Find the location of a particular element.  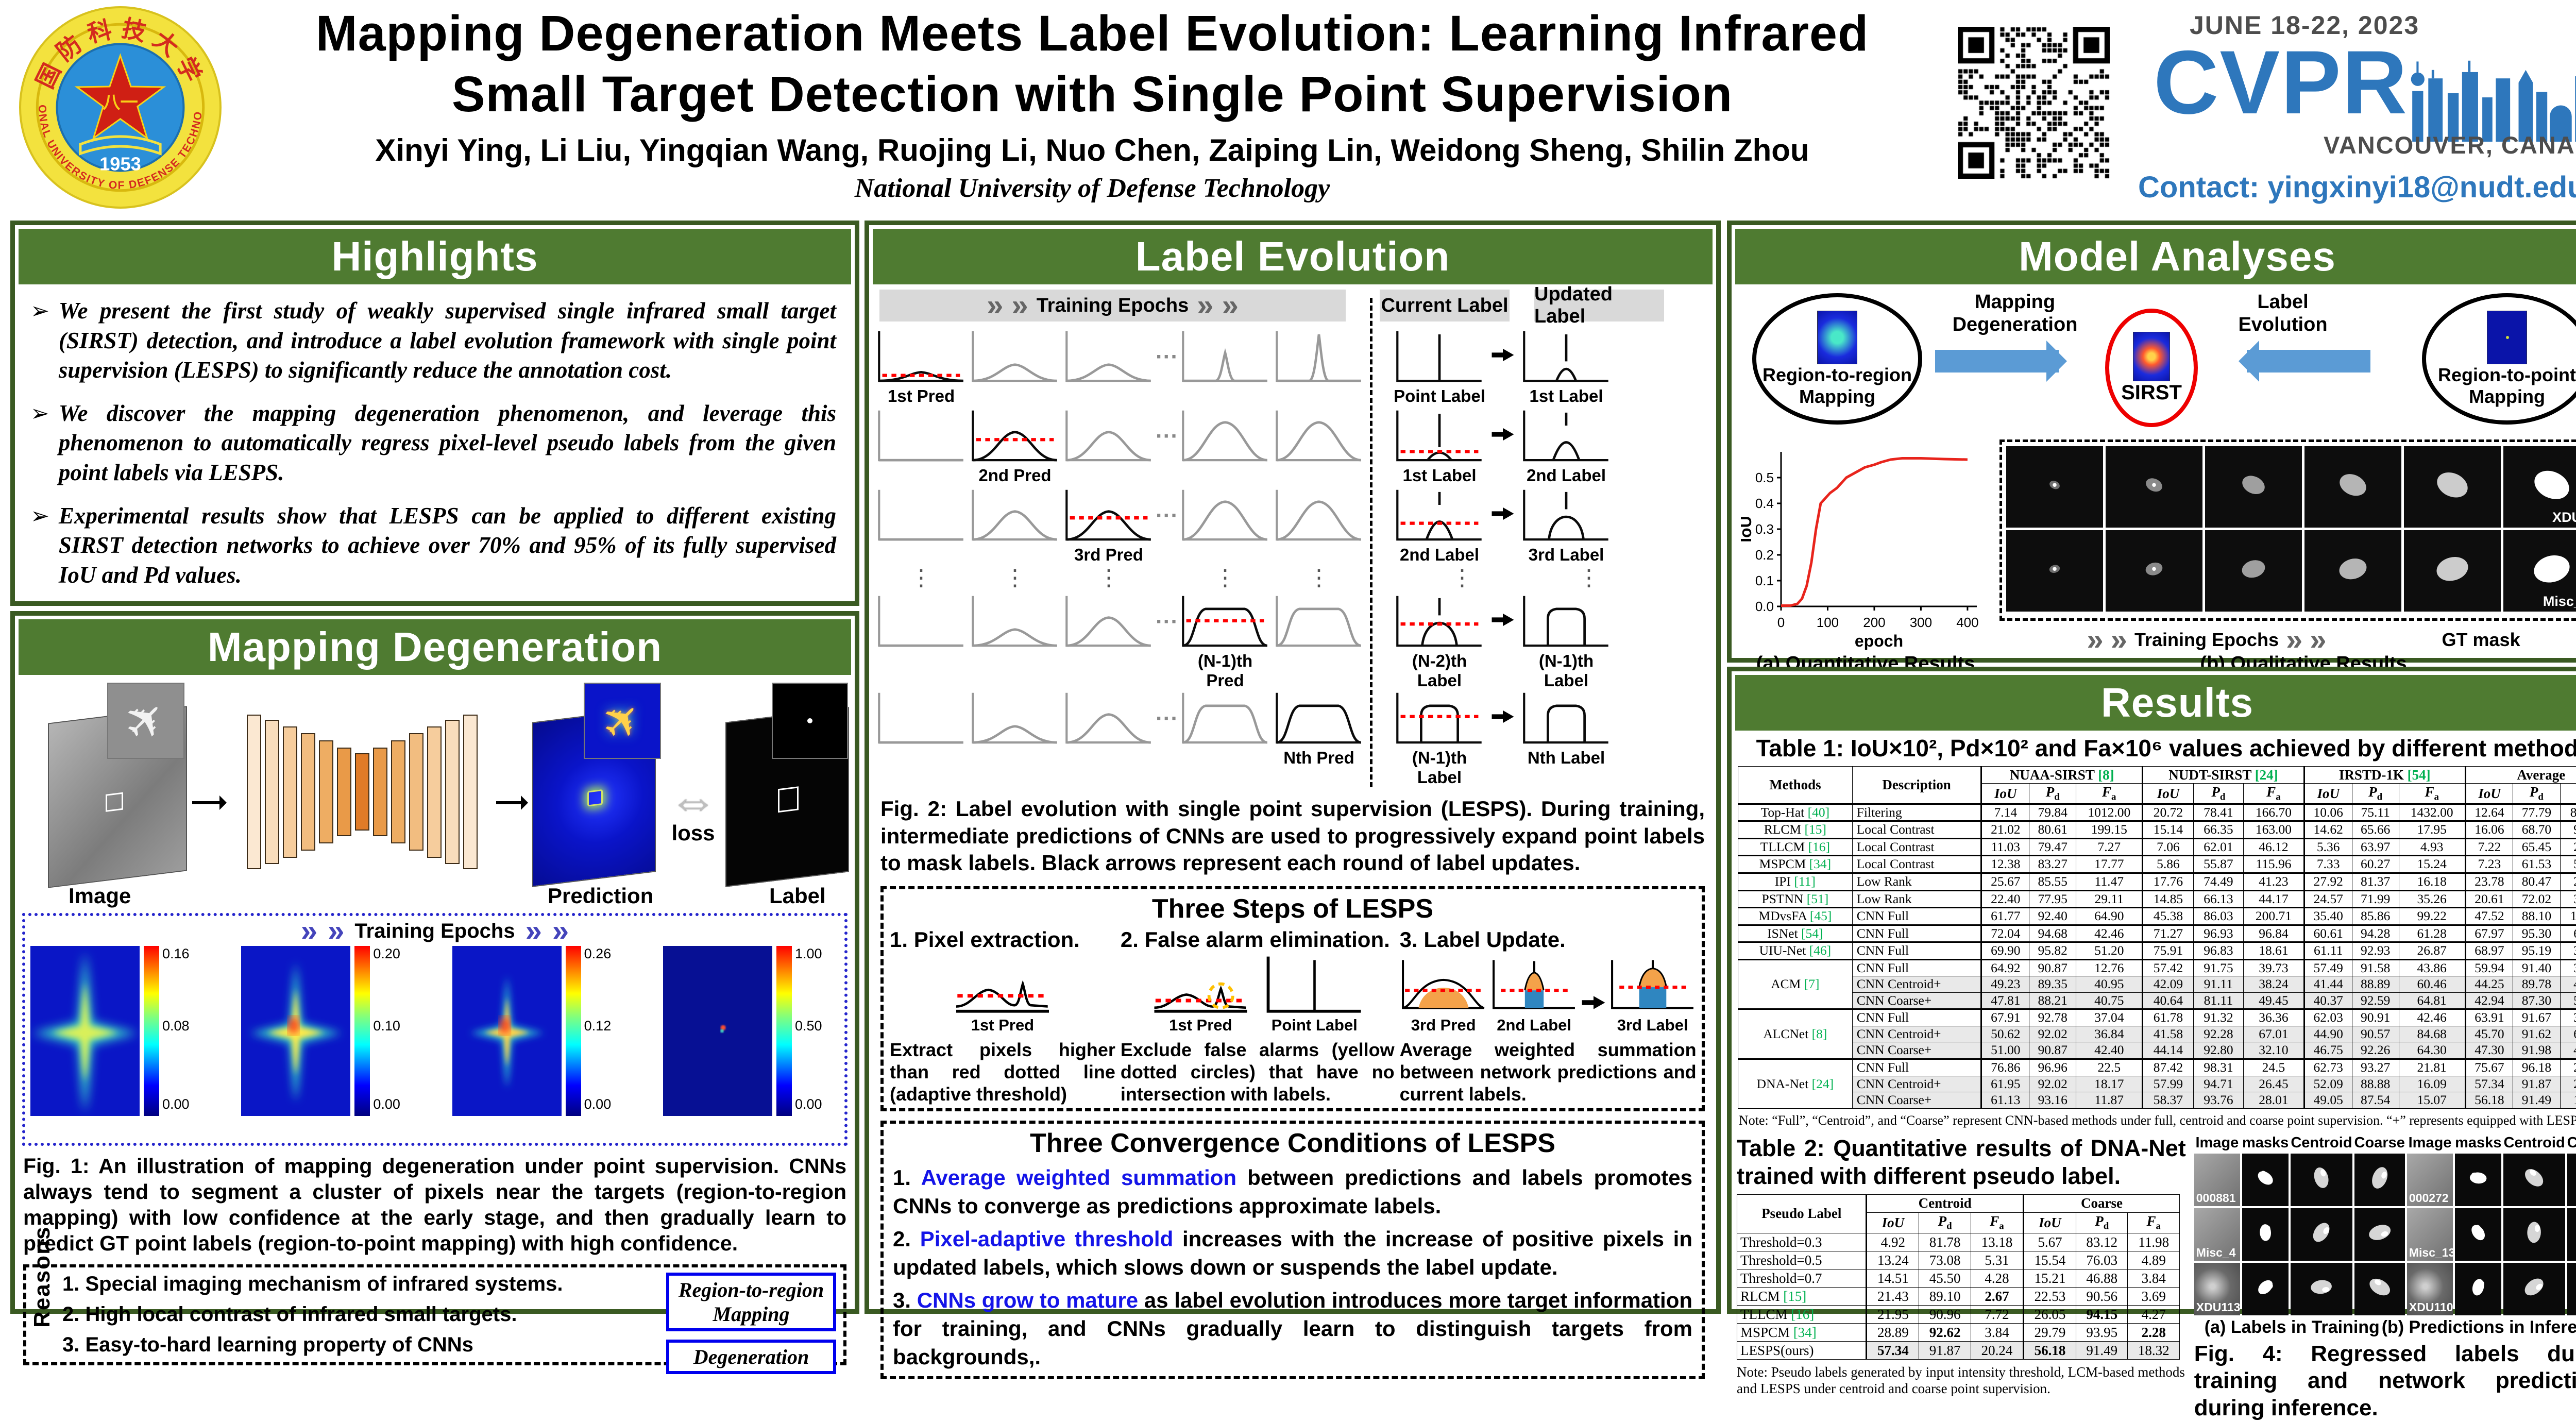

region-to-point-ellipse: Region-to-point Mapping is located at coordinates (2499, 359).